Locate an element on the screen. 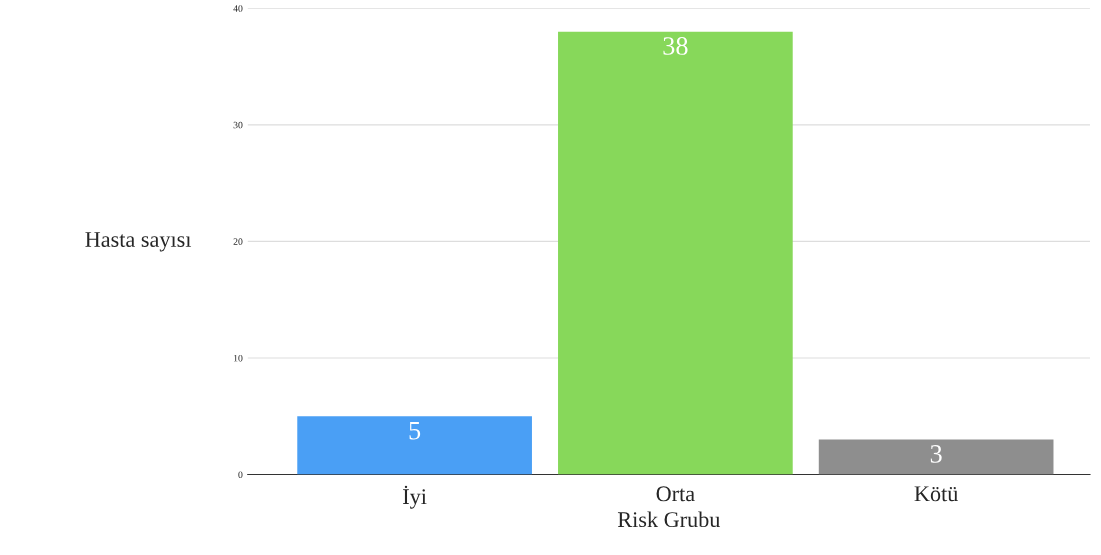 The width and height of the screenshot is (1101, 555). data-label: 3 is located at coordinates (936, 454).